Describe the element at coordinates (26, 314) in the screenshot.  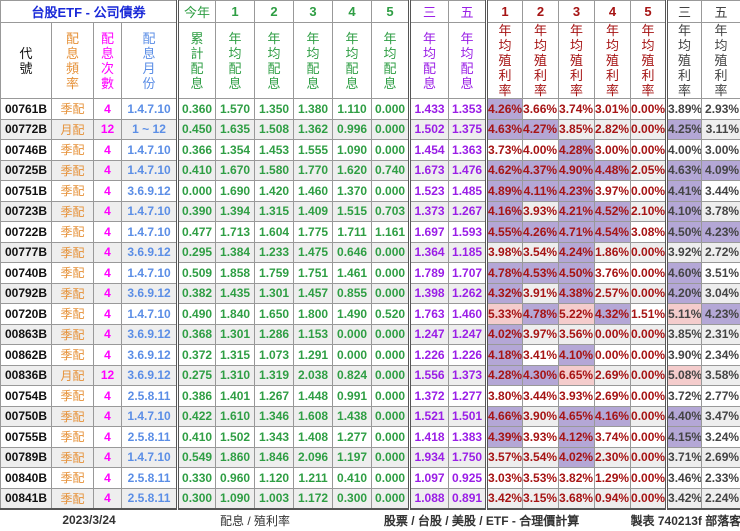
I see `etf-code: 00720B` at that location.